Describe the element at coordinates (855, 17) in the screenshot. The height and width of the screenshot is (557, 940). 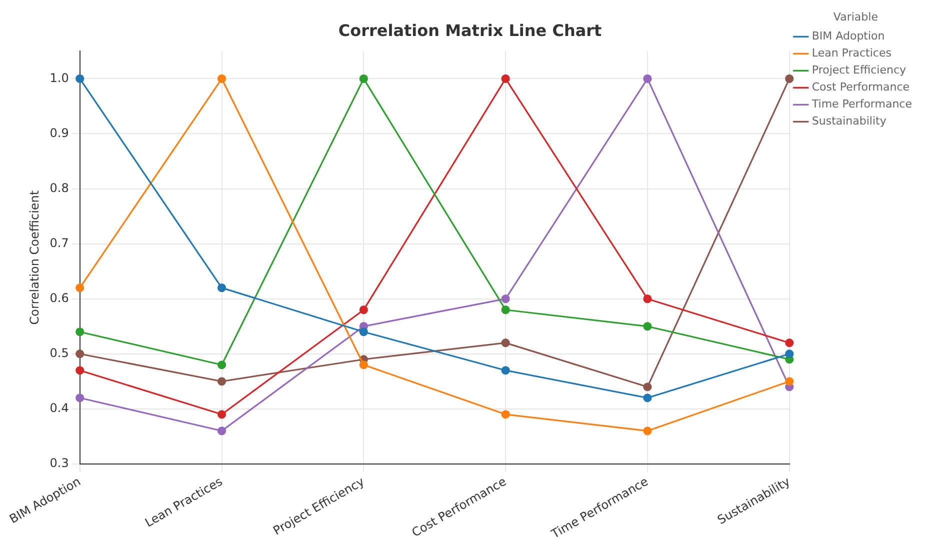
I see `legend-title: Variable` at that location.